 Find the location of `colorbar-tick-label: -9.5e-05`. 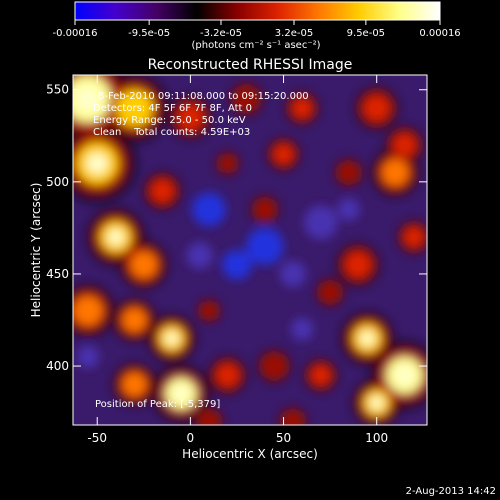

colorbar-tick-label: -9.5e-05 is located at coordinates (149, 33).